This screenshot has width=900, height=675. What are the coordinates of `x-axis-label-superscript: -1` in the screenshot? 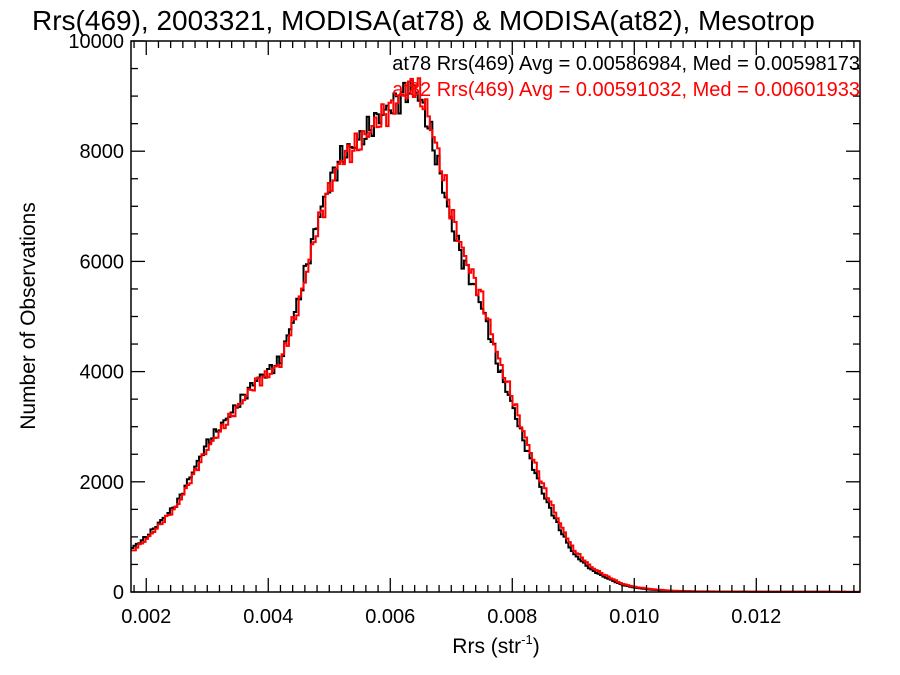 It's located at (527, 639).